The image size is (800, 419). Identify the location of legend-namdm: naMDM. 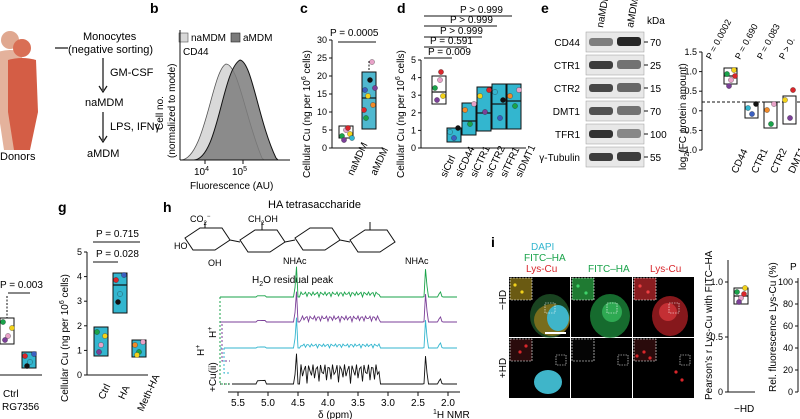
(208, 38).